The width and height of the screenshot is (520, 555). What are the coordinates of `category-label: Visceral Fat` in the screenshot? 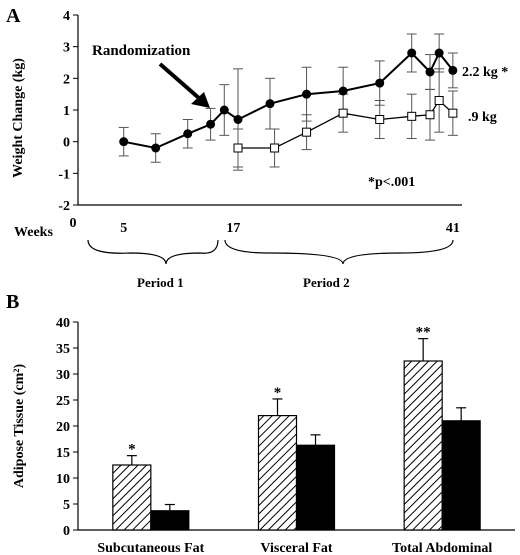 It's located at (296, 548).